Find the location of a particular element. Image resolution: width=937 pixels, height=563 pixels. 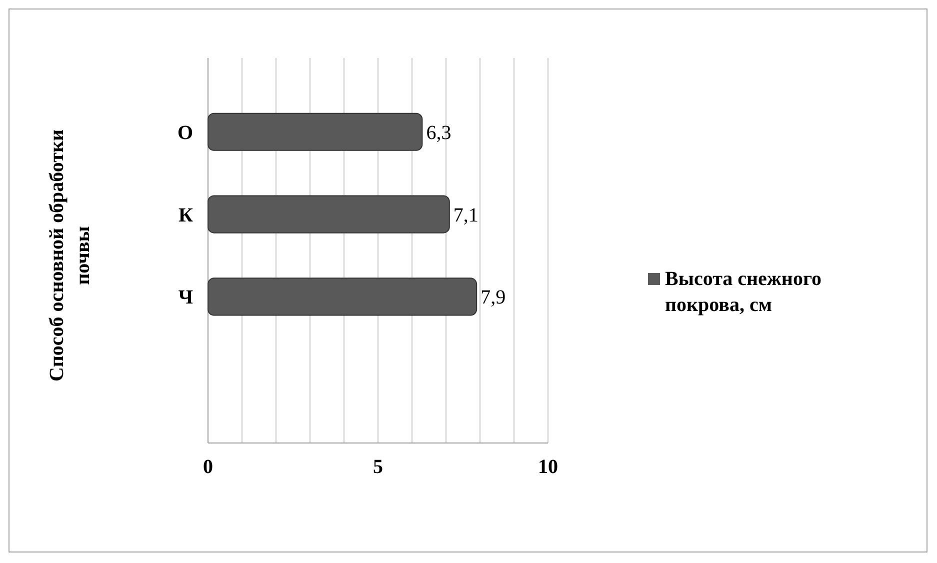

y-tick-label: Ч is located at coordinates (186, 297).